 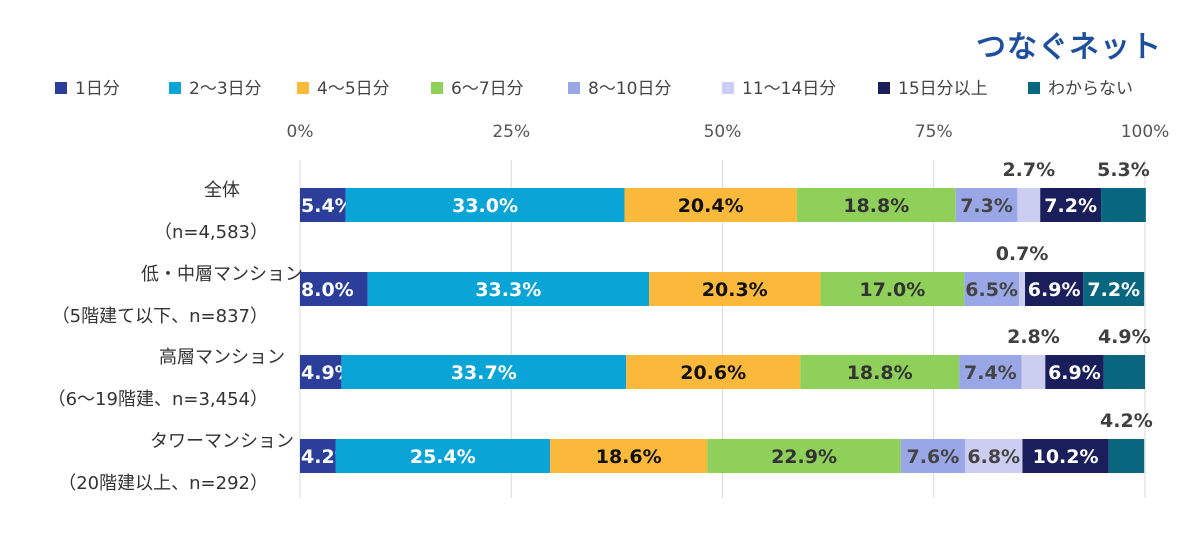 What do you see at coordinates (222, 441) in the screenshot?
I see `category-label: タワーマンション` at bounding box center [222, 441].